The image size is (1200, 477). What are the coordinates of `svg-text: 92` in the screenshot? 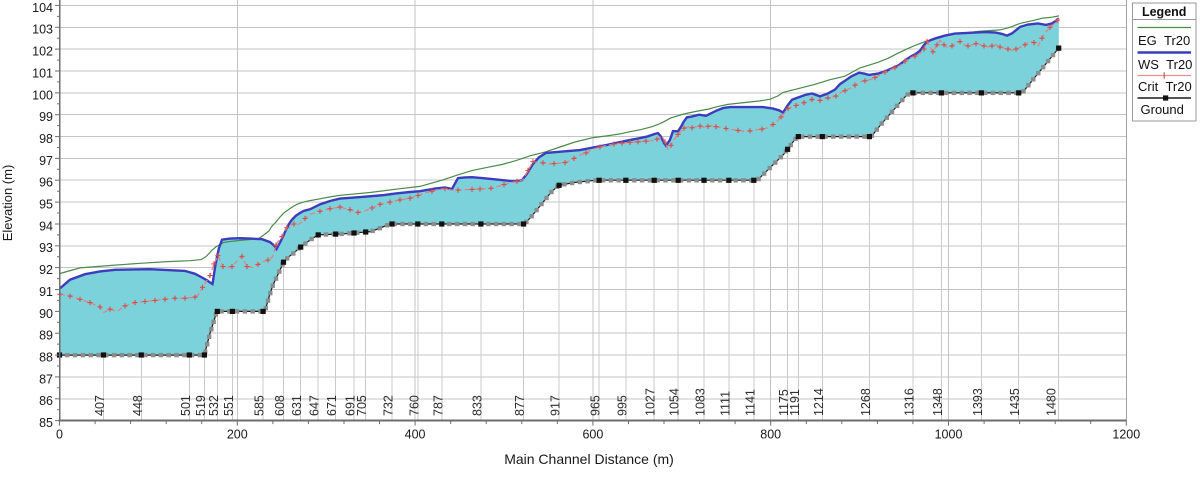 It's located at (46, 270).